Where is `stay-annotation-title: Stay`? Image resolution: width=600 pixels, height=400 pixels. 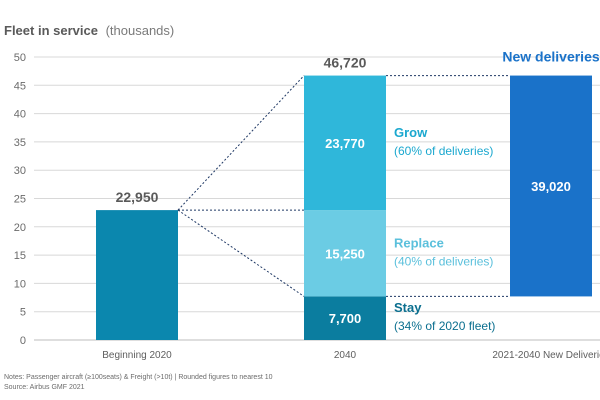 stay-annotation-title: Stay is located at coordinates (408, 307).